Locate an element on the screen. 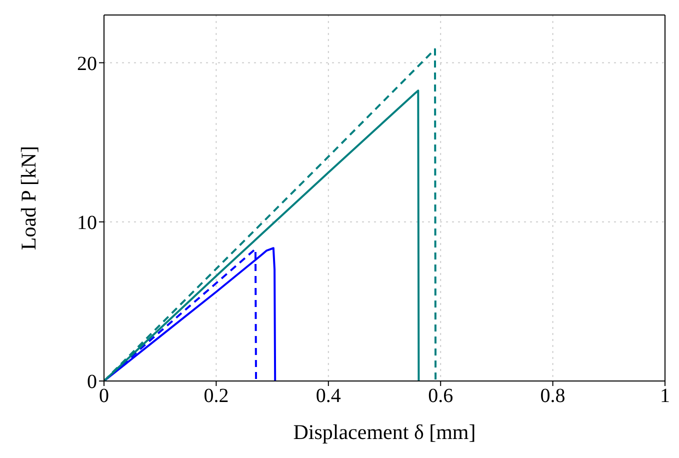  y-axis-title: Load P [kN] is located at coordinates (28, 198).